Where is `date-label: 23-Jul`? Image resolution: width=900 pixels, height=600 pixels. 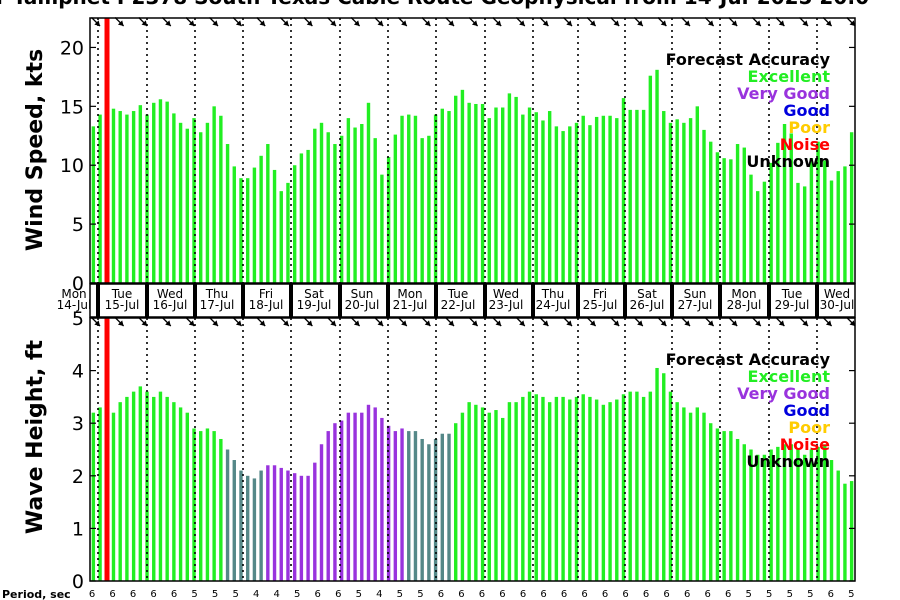
date-label: 23-Jul is located at coordinates (506, 305).